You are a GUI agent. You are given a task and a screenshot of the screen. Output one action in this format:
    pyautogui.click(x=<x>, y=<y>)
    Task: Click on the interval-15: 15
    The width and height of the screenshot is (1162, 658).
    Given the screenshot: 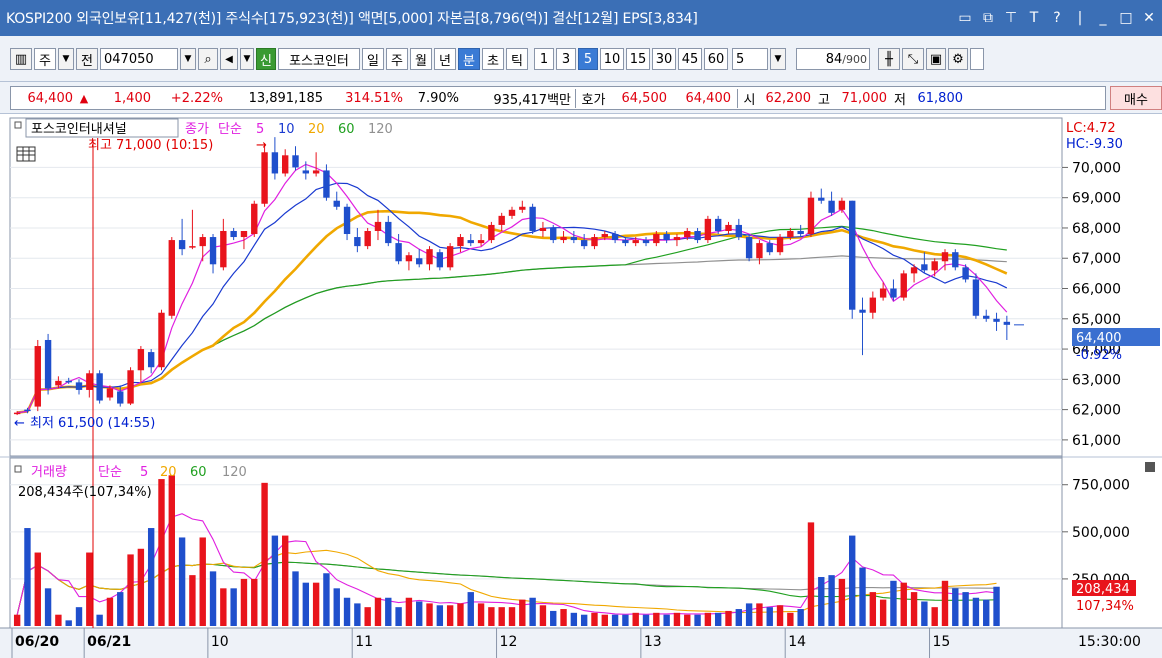 What is the action you would take?
    pyautogui.click(x=638, y=59)
    